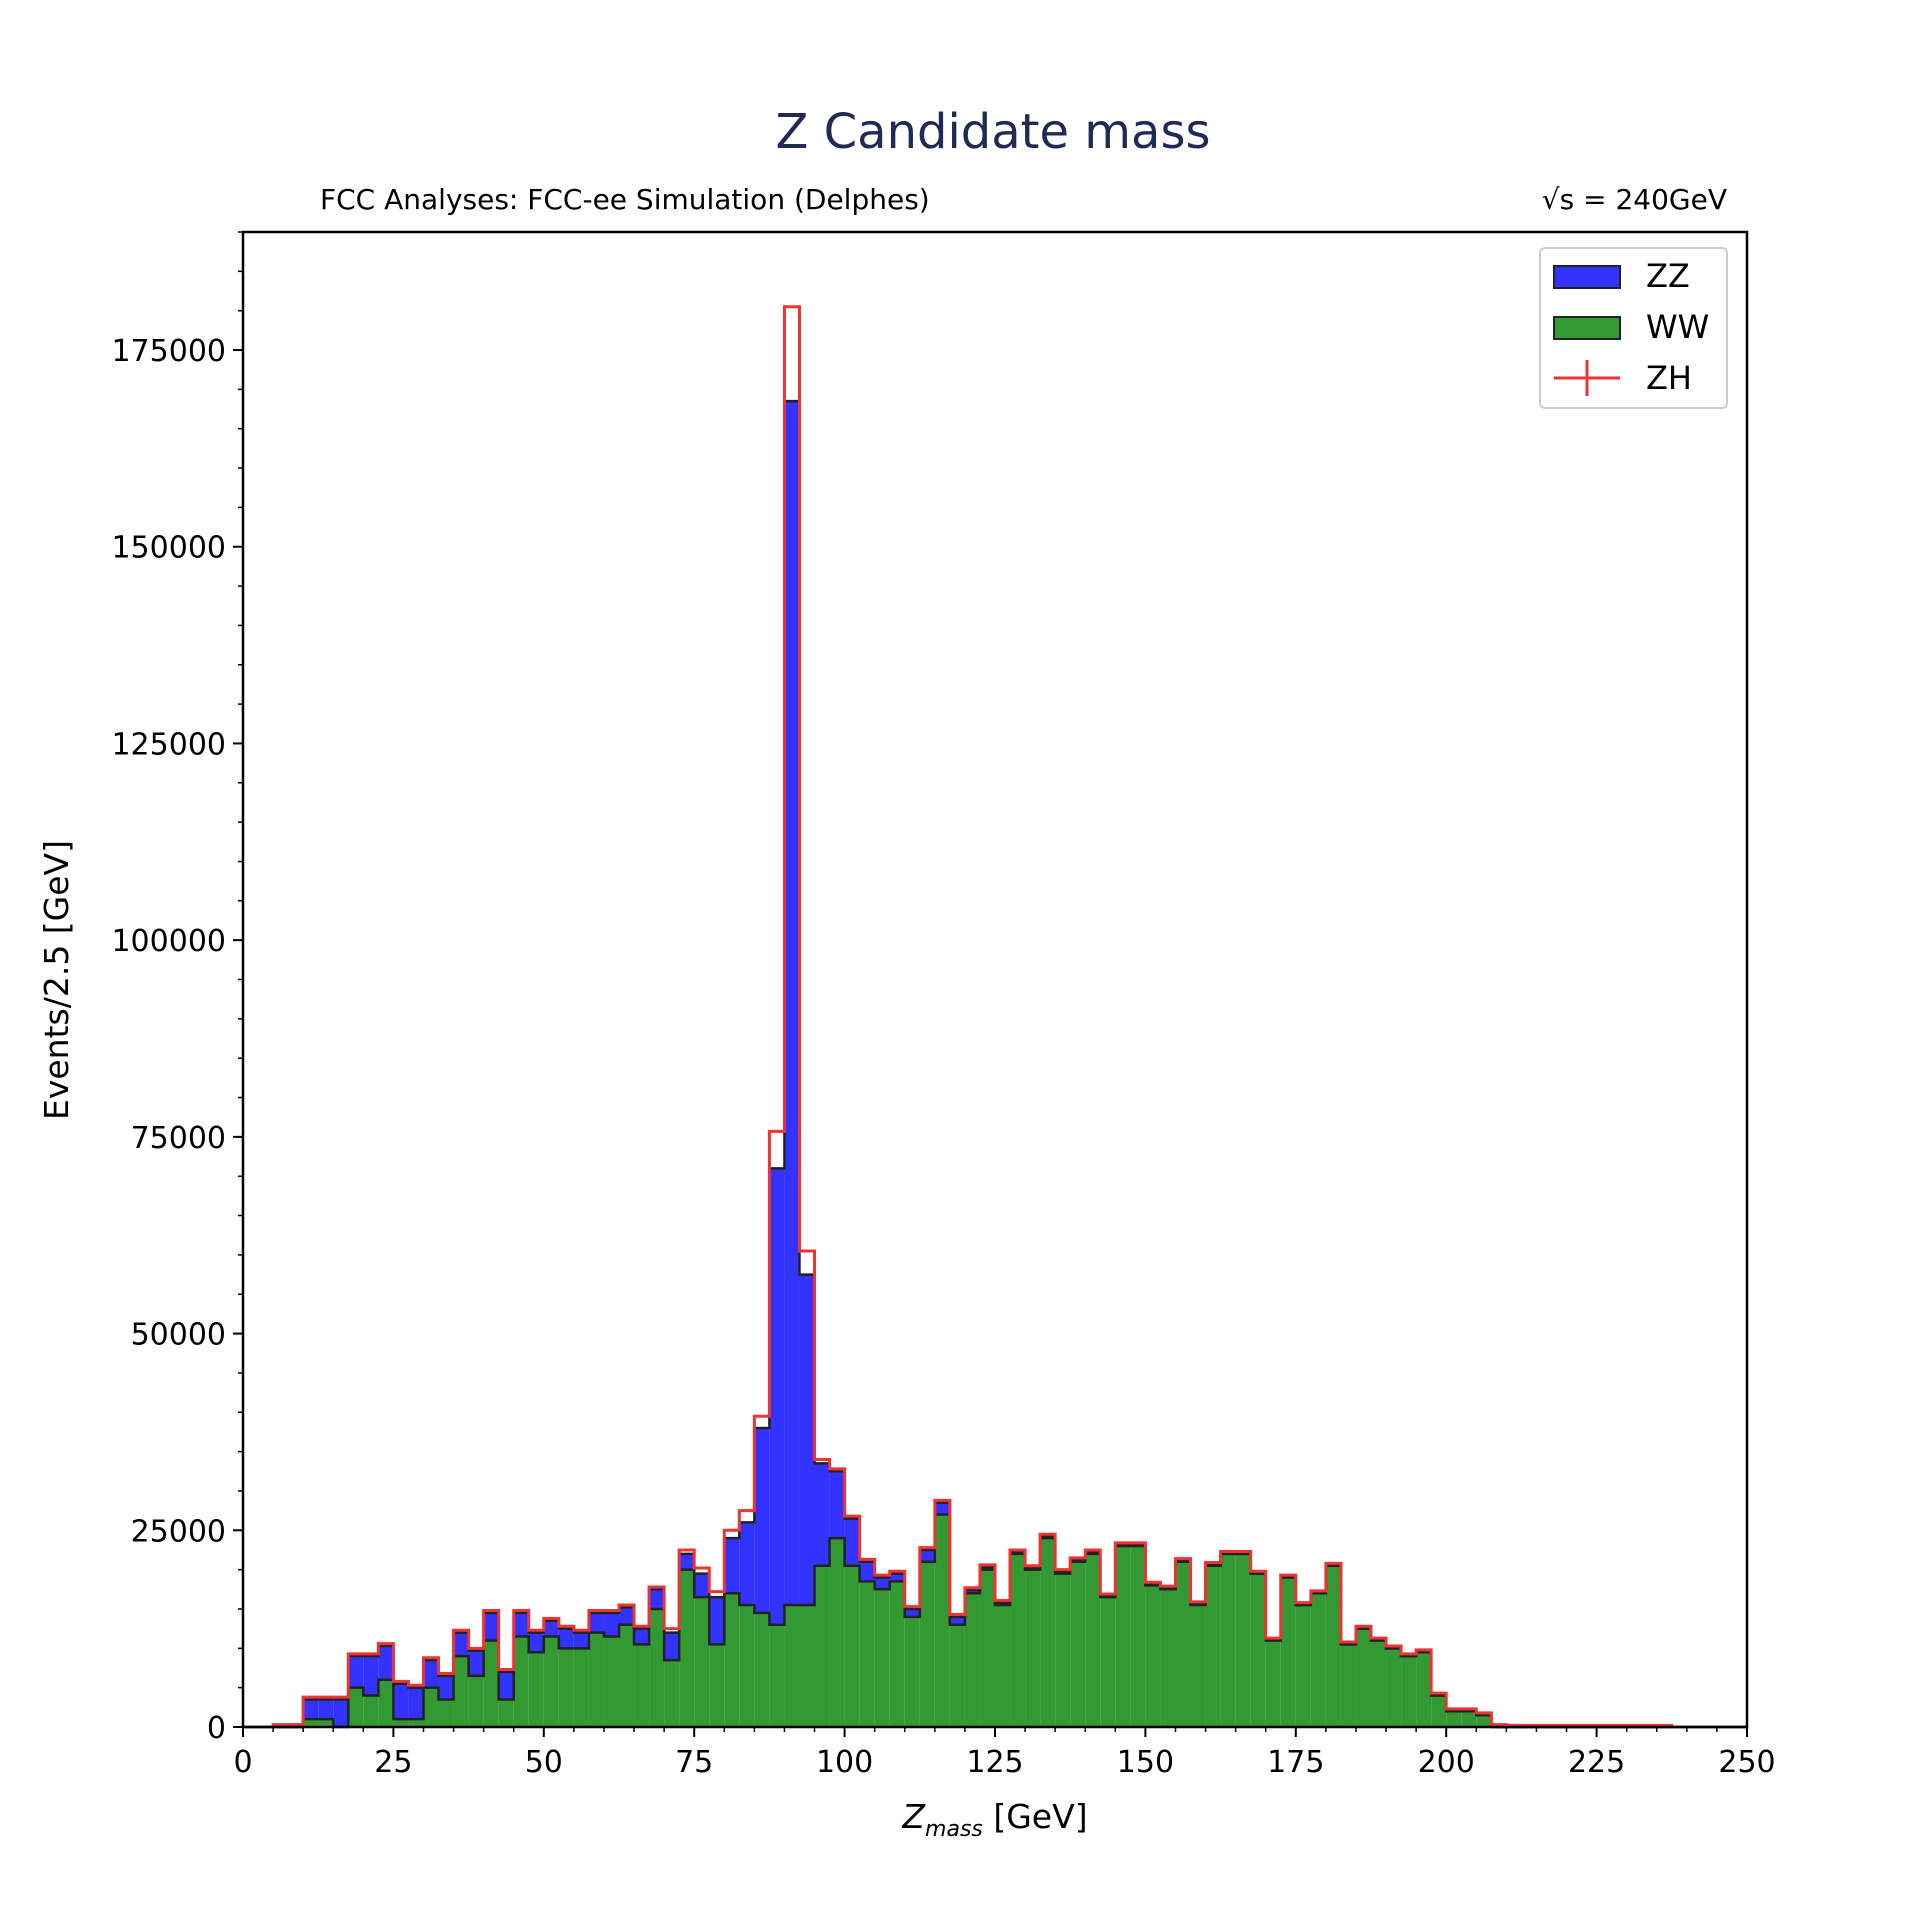 Image resolution: width=1920 pixels, height=1920 pixels. Describe the element at coordinates (544, 1762) in the screenshot. I see `x-tick-label: 50` at that location.